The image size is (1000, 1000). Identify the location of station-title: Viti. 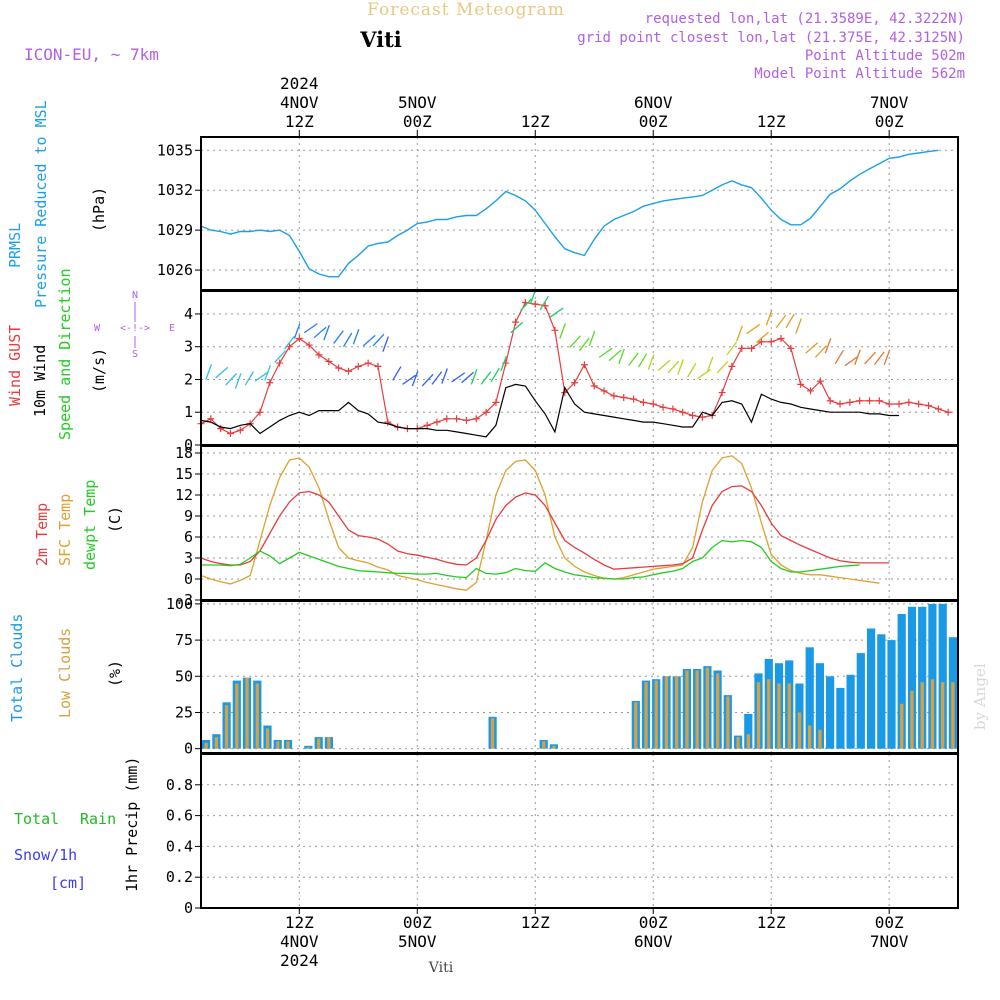
(380, 39).